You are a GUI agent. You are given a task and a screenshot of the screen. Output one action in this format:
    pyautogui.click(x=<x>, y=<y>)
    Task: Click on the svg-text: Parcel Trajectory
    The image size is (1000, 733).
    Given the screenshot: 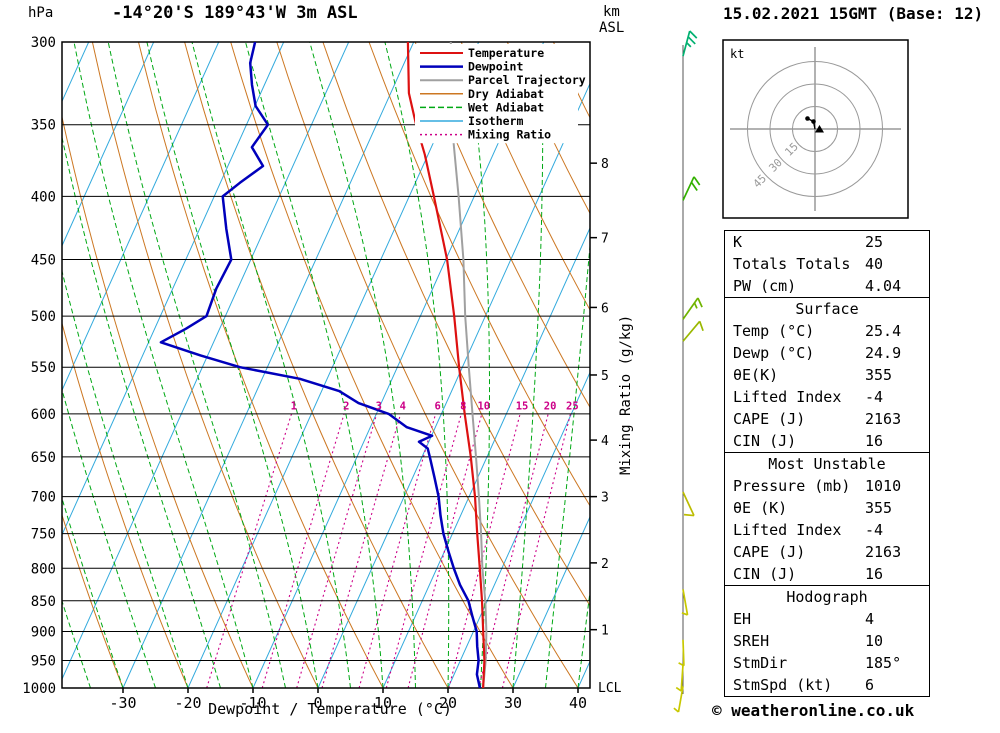 What is the action you would take?
    pyautogui.click(x=527, y=80)
    